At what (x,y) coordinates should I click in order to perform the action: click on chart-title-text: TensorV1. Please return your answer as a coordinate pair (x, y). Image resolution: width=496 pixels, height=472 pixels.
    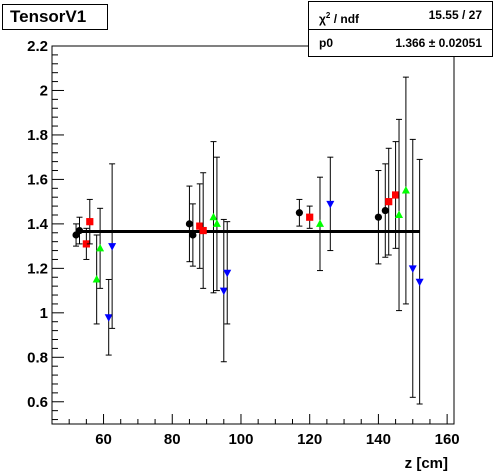
    Looking at the image, I should click on (48, 16).